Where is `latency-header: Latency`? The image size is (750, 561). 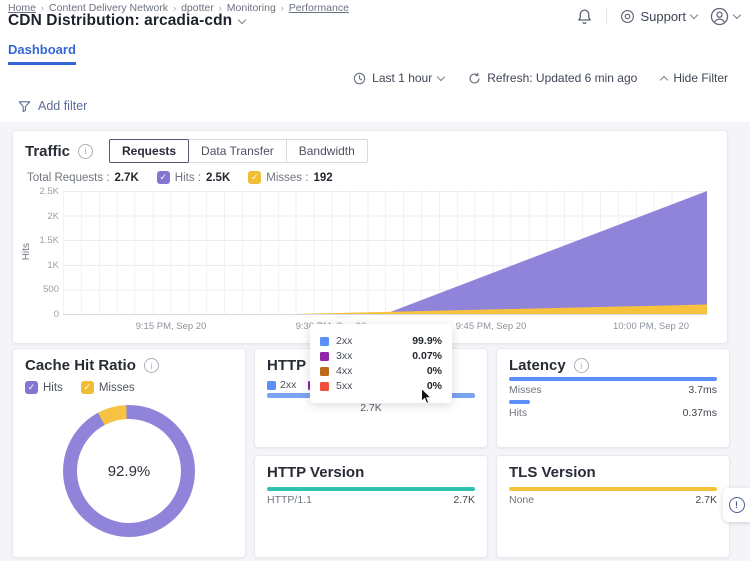 latency-header: Latency is located at coordinates (549, 365).